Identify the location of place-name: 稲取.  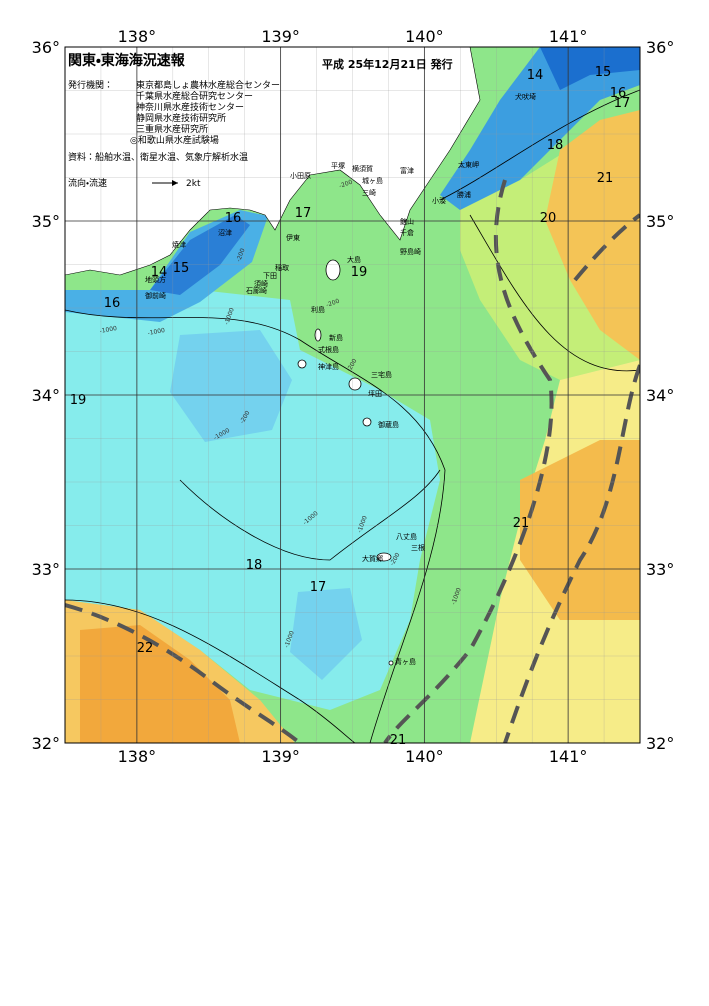
(282, 267).